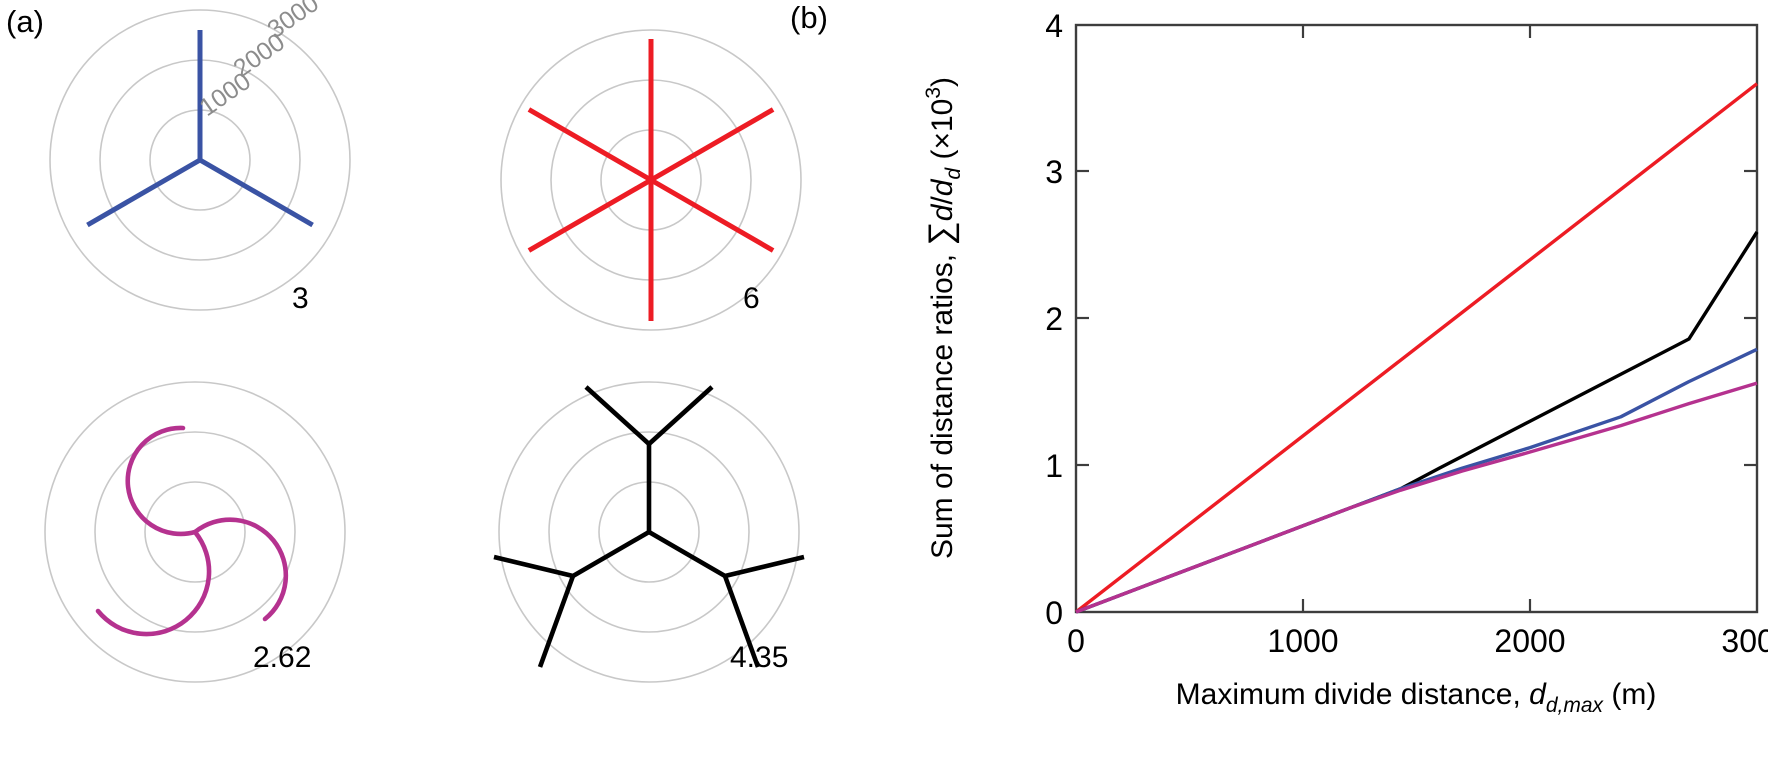  What do you see at coordinates (759, 657) in the screenshot?
I see `polar-count-label-435: 4.35` at bounding box center [759, 657].